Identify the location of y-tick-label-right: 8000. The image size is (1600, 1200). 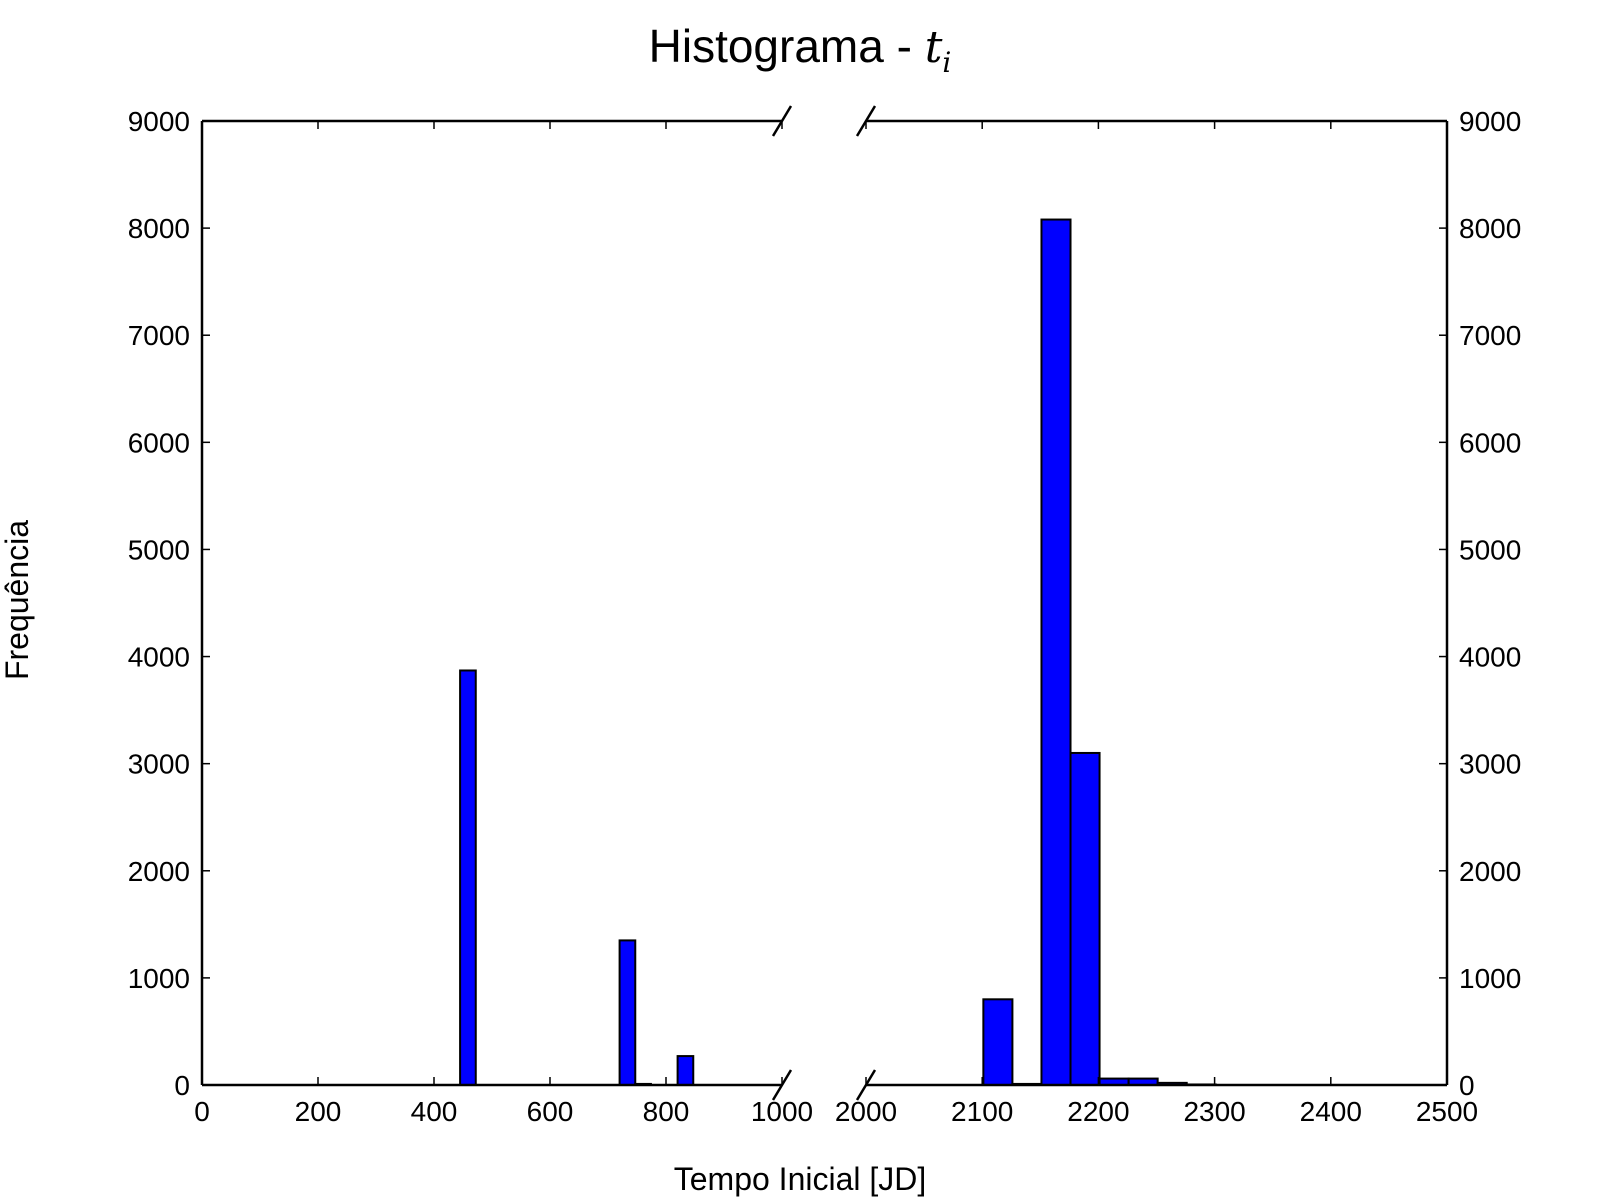
(1490, 228).